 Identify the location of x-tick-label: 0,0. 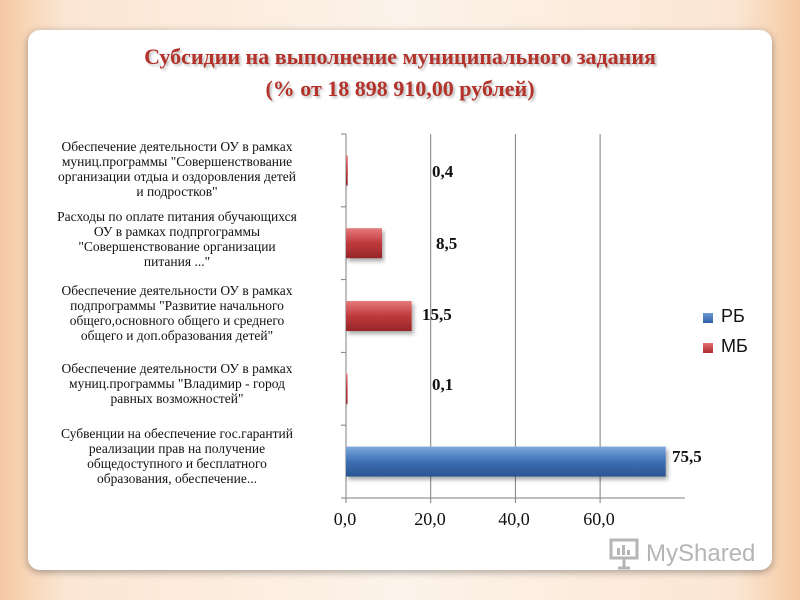
(345, 519).